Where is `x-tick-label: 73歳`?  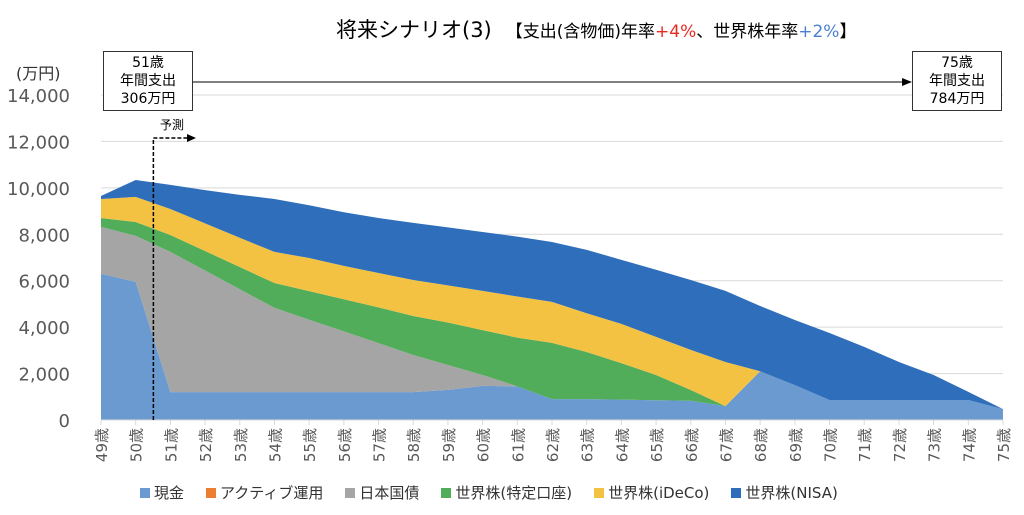 x-tick-label: 73歳 is located at coordinates (935, 445).